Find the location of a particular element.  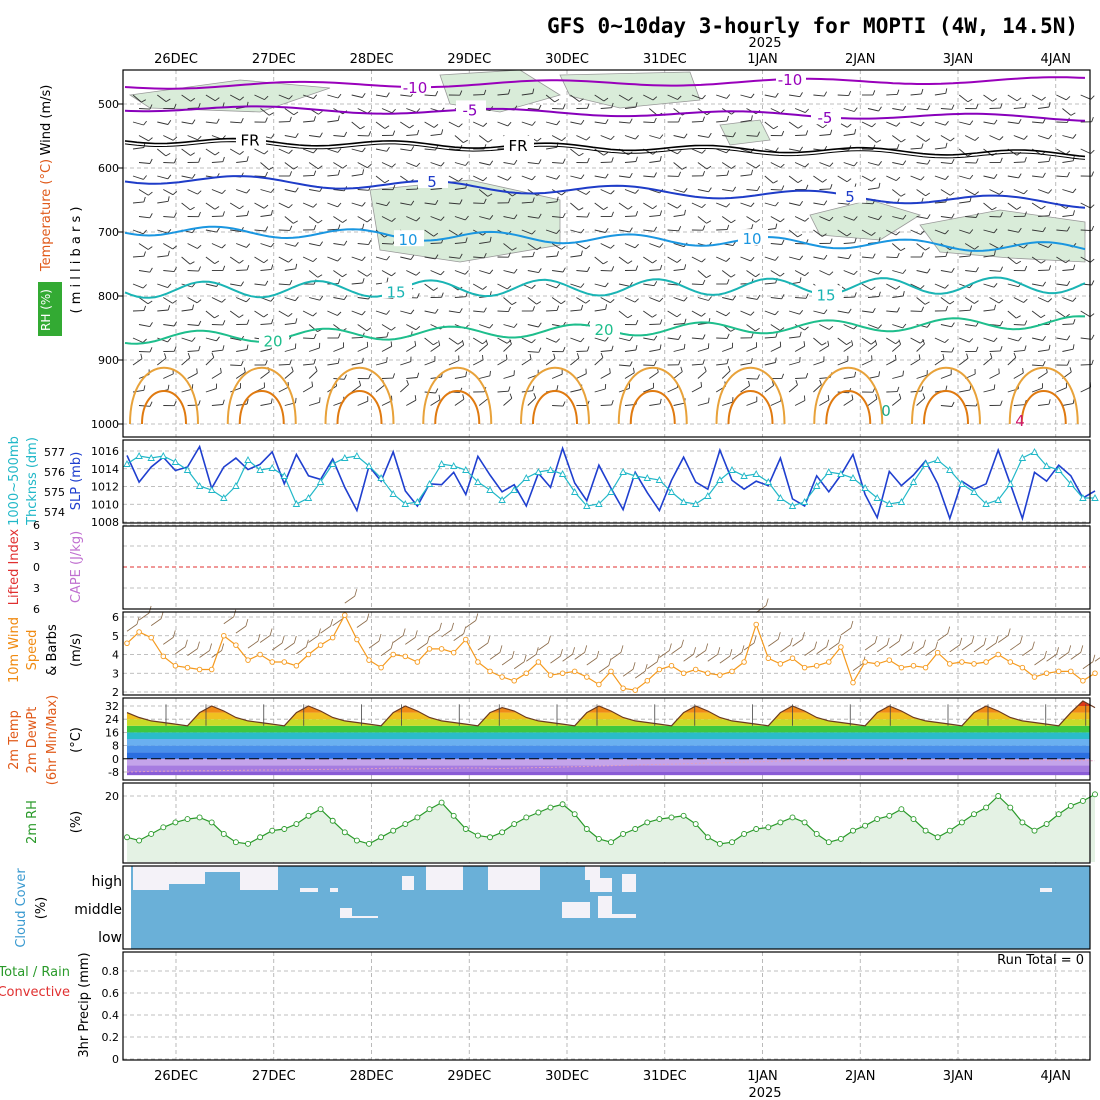

ptick-800: 800 is located at coordinates (108, 296).